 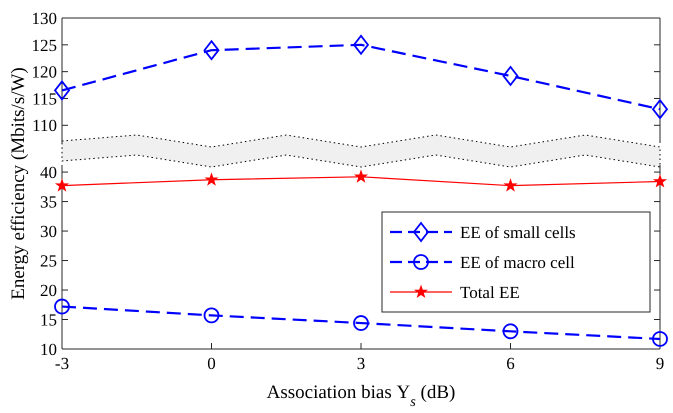 What do you see at coordinates (48, 260) in the screenshot?
I see `y-tick-label: 25` at bounding box center [48, 260].